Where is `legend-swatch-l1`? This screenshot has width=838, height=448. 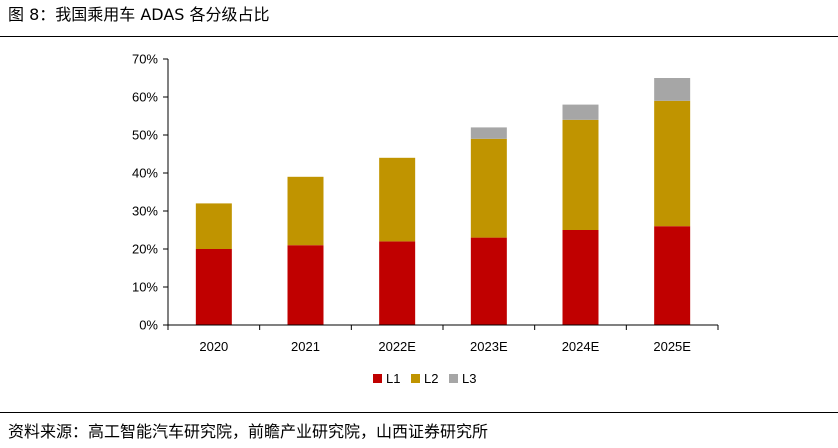
legend-swatch-l1 is located at coordinates (377, 378).